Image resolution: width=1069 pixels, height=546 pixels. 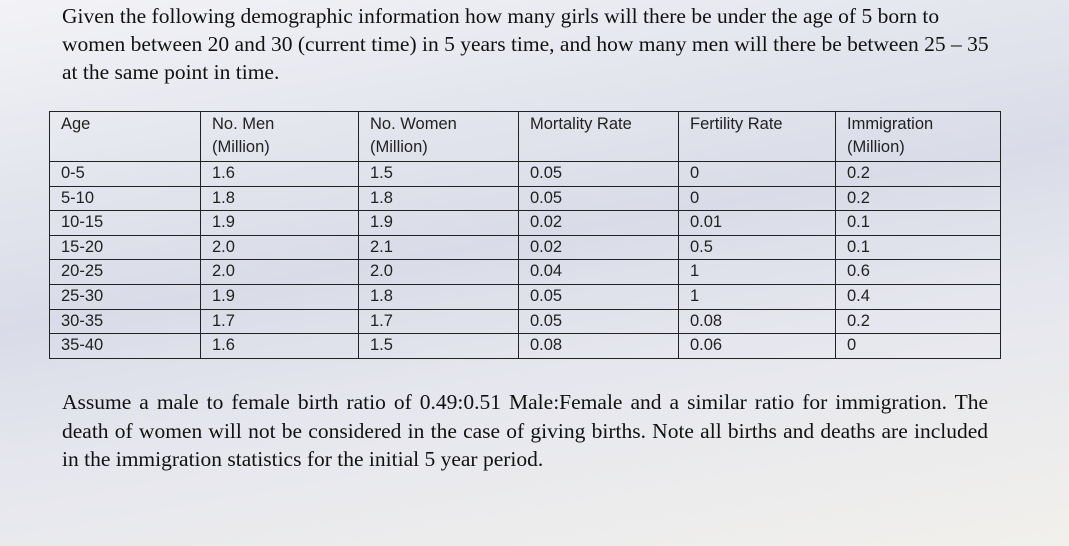 I want to click on header-cell: Immigration (Million), so click(x=918, y=136).